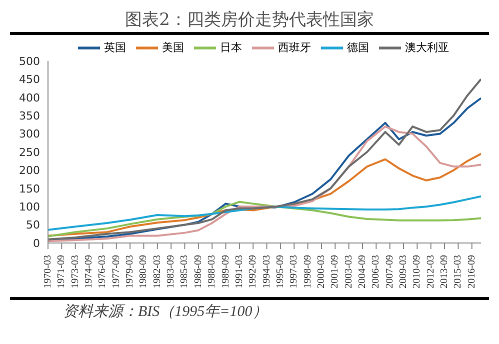  What do you see at coordinates (376, 271) in the screenshot?
I see `x-tick-label: 2006-03` at bounding box center [376, 271].